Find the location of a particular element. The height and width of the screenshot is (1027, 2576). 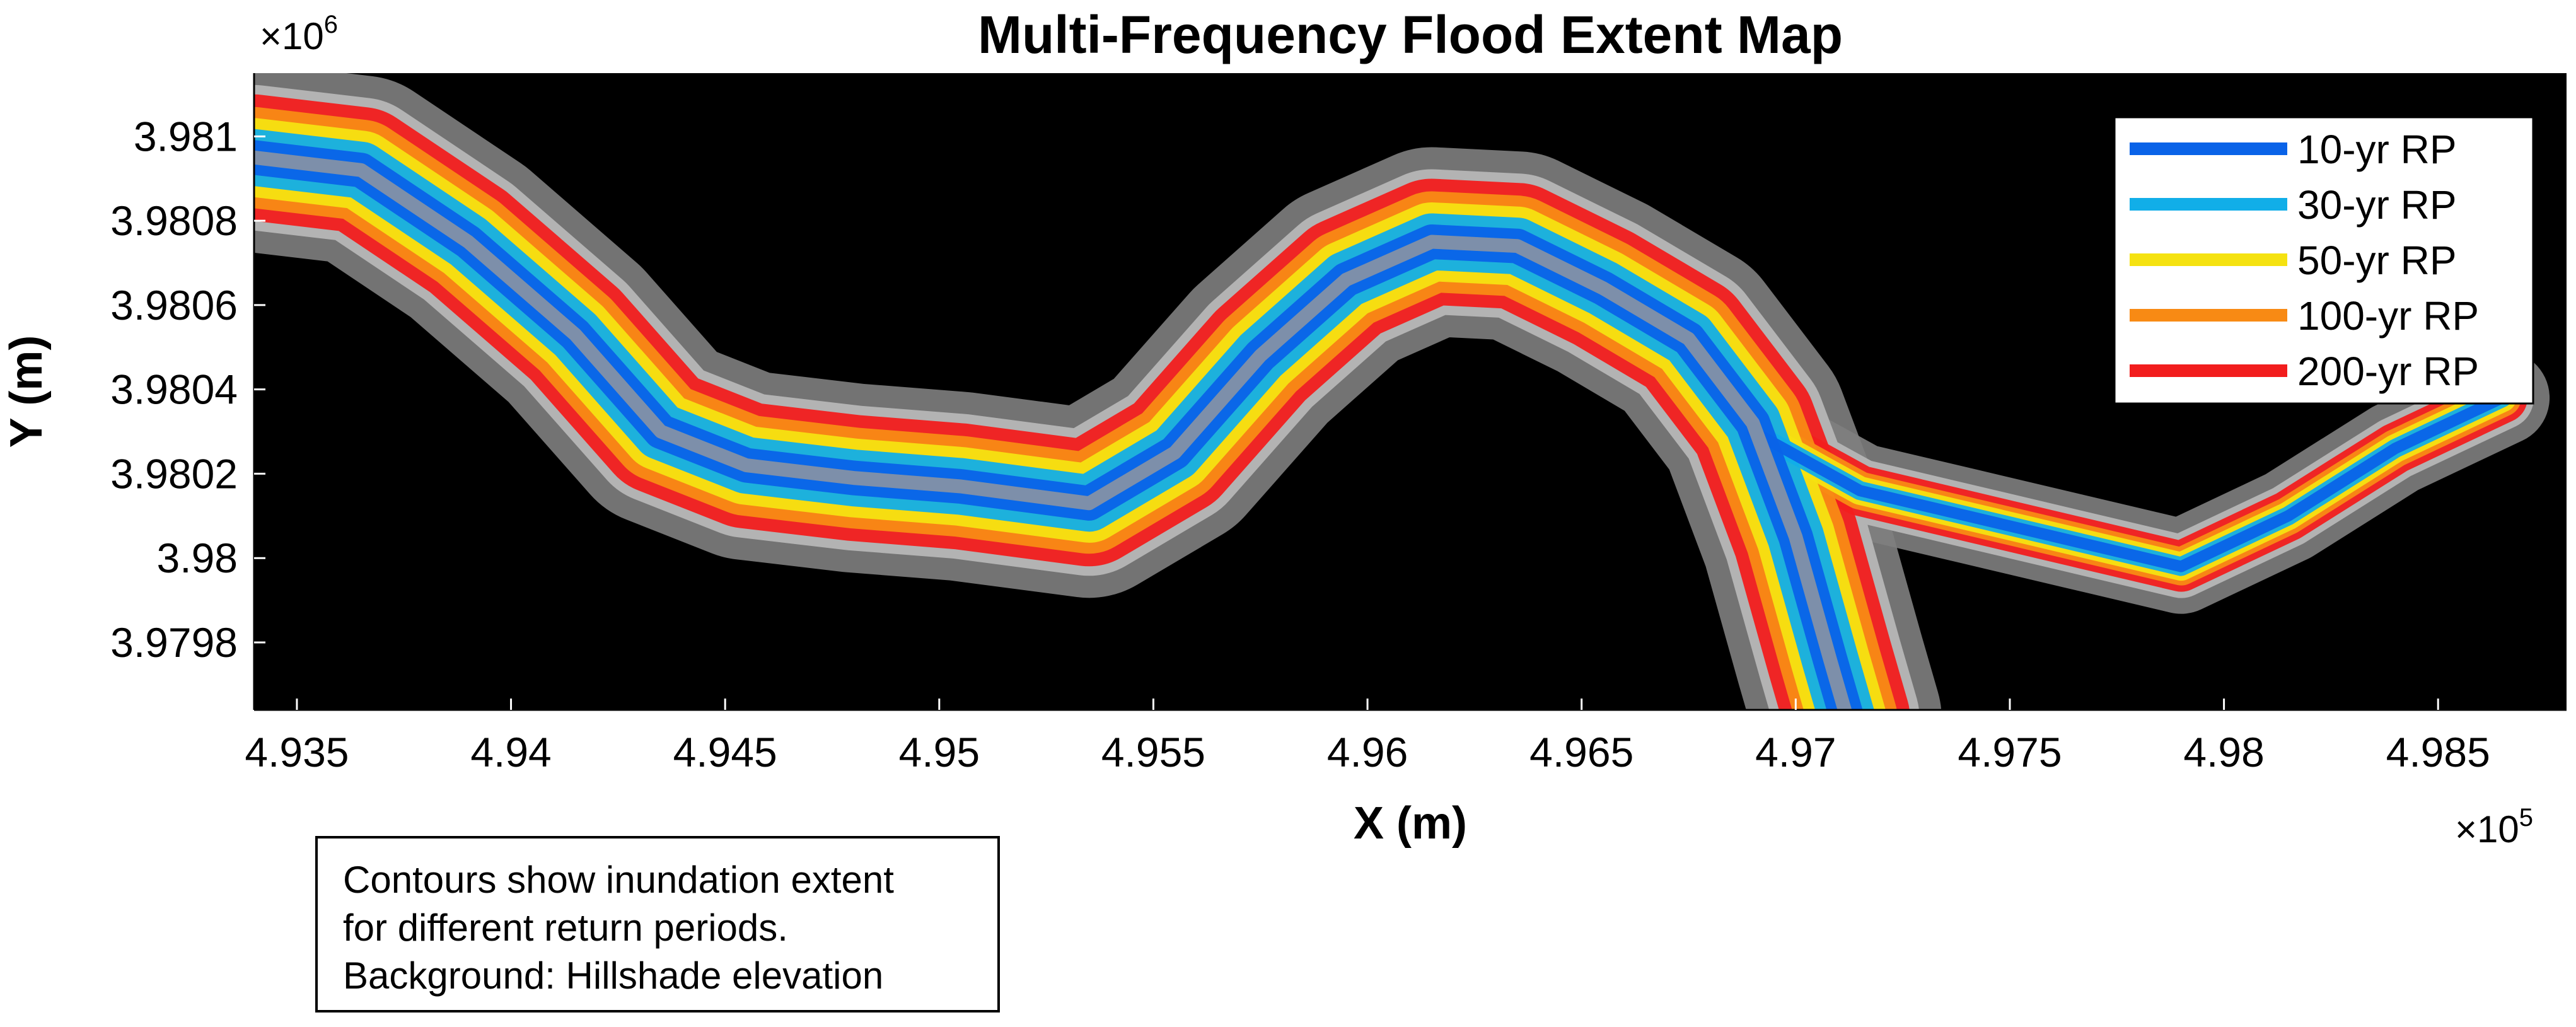

x-tick-label: 4.975 is located at coordinates (2010, 752).